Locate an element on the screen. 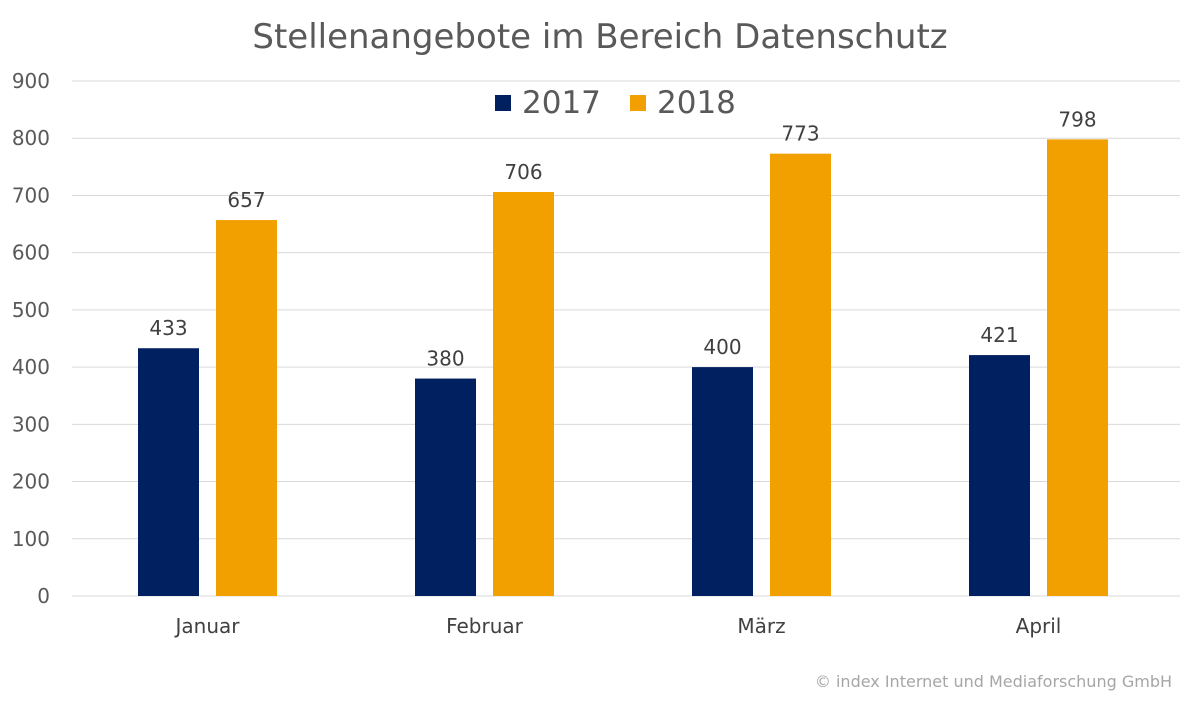 This screenshot has width=1200, height=713. data-label: 773 is located at coordinates (800, 134).